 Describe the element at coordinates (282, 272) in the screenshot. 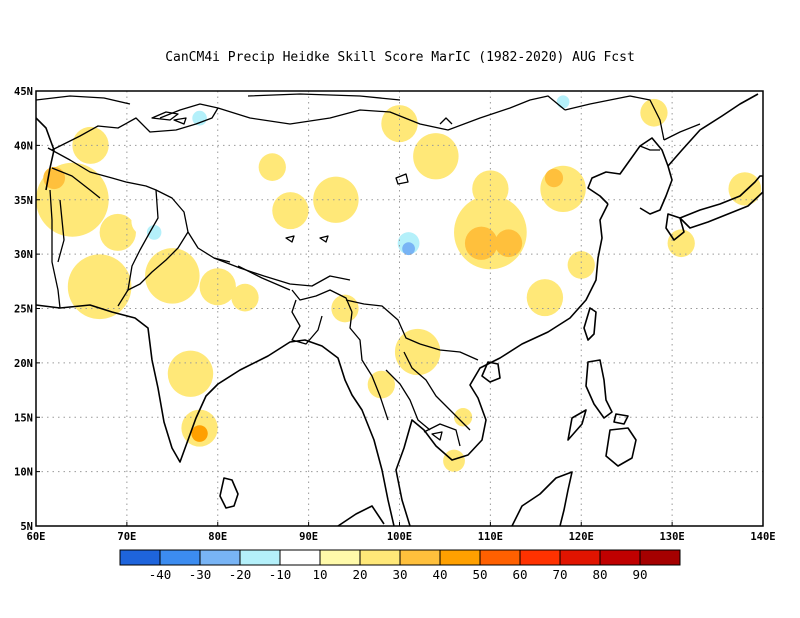

I see `border-himalaya` at that location.